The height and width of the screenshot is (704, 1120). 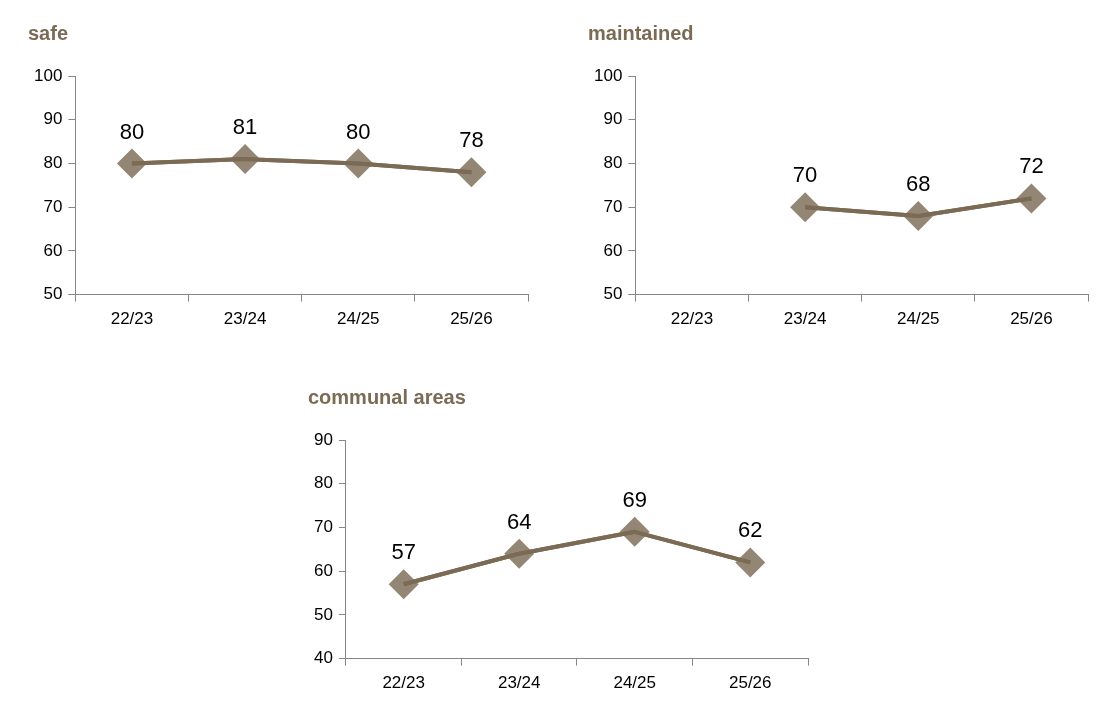 What do you see at coordinates (750, 530) in the screenshot?
I see `data-label: 62` at bounding box center [750, 530].